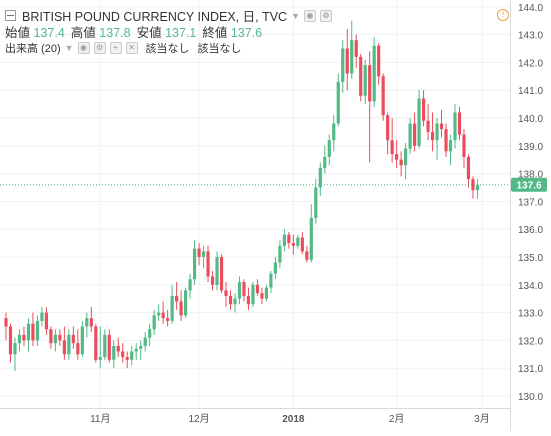 The image size is (551, 436). I want to click on y-tick-label: 130.0, so click(530, 397).